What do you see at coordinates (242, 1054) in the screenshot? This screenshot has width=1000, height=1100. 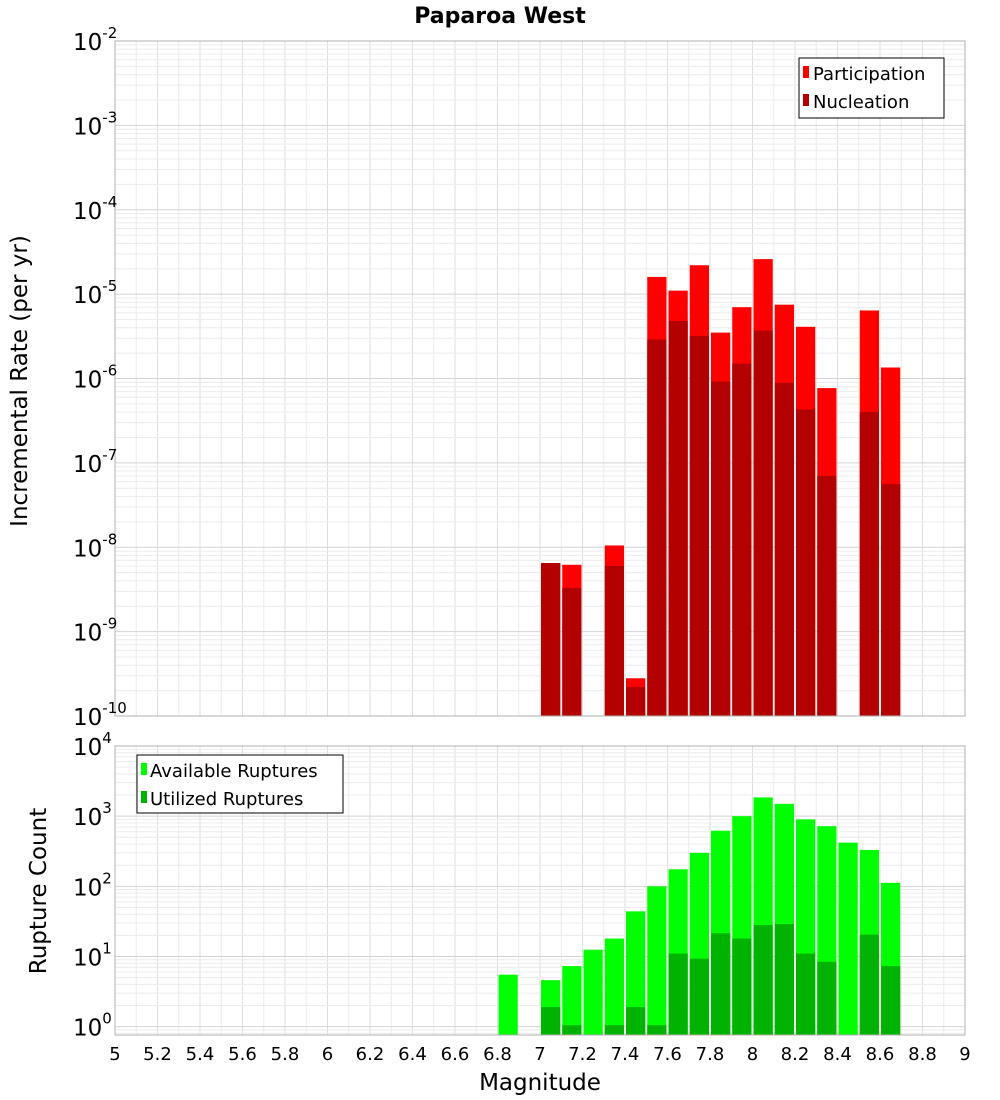 I see `x-tick-label: 5.6` at bounding box center [242, 1054].